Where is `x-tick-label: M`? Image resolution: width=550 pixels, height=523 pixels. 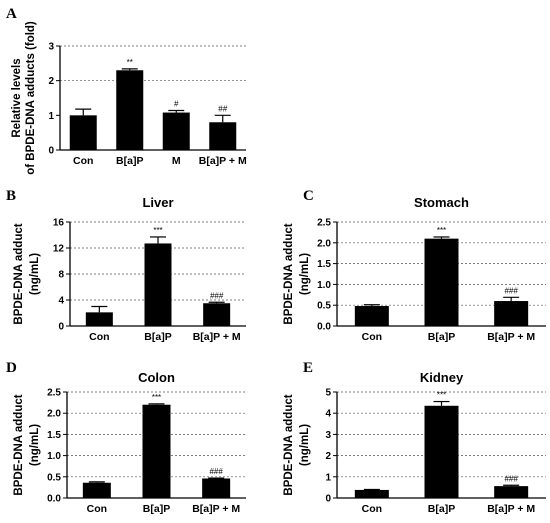
x-tick-label: M is located at coordinates (176, 161).